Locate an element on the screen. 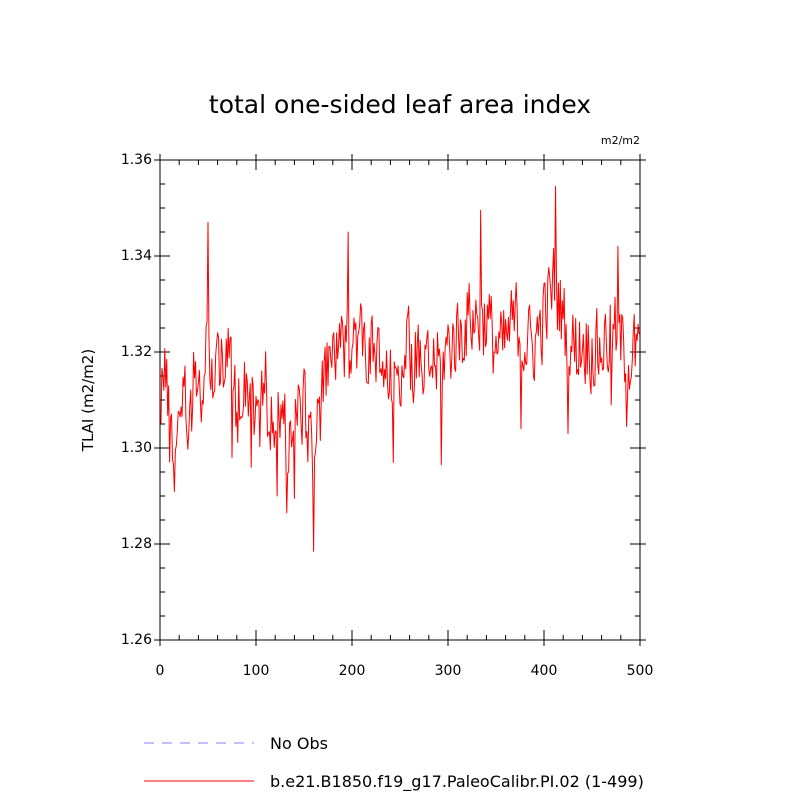 The image size is (800, 800). legend-label-no-obs: No Obs is located at coordinates (299, 743).